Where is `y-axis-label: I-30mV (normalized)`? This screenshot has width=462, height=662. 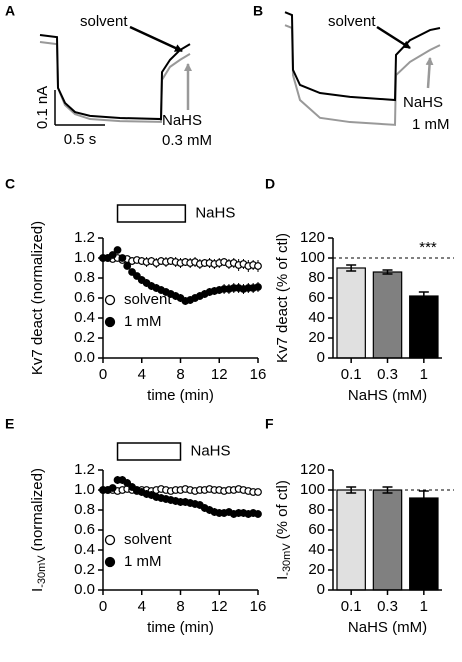 y-axis-label: I-30mV (normalized) is located at coordinates (38, 530).